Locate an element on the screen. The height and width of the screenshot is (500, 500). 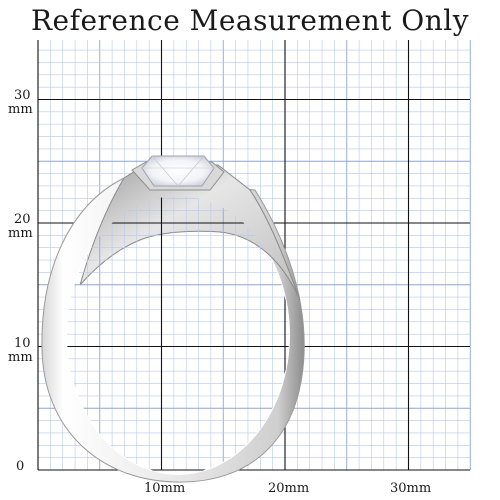
ring-shoulder is located at coordinates (190, 232).